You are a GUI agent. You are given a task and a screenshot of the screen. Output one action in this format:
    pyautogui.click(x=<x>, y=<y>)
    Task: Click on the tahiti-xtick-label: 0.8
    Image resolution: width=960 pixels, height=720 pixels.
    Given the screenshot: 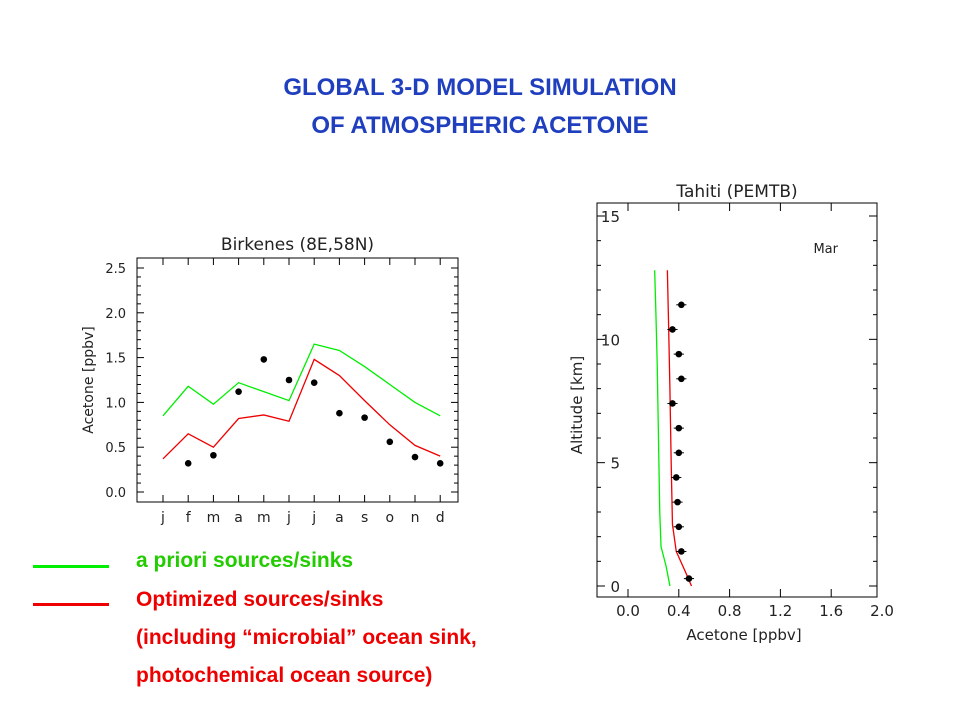 What is the action you would take?
    pyautogui.click(x=730, y=611)
    